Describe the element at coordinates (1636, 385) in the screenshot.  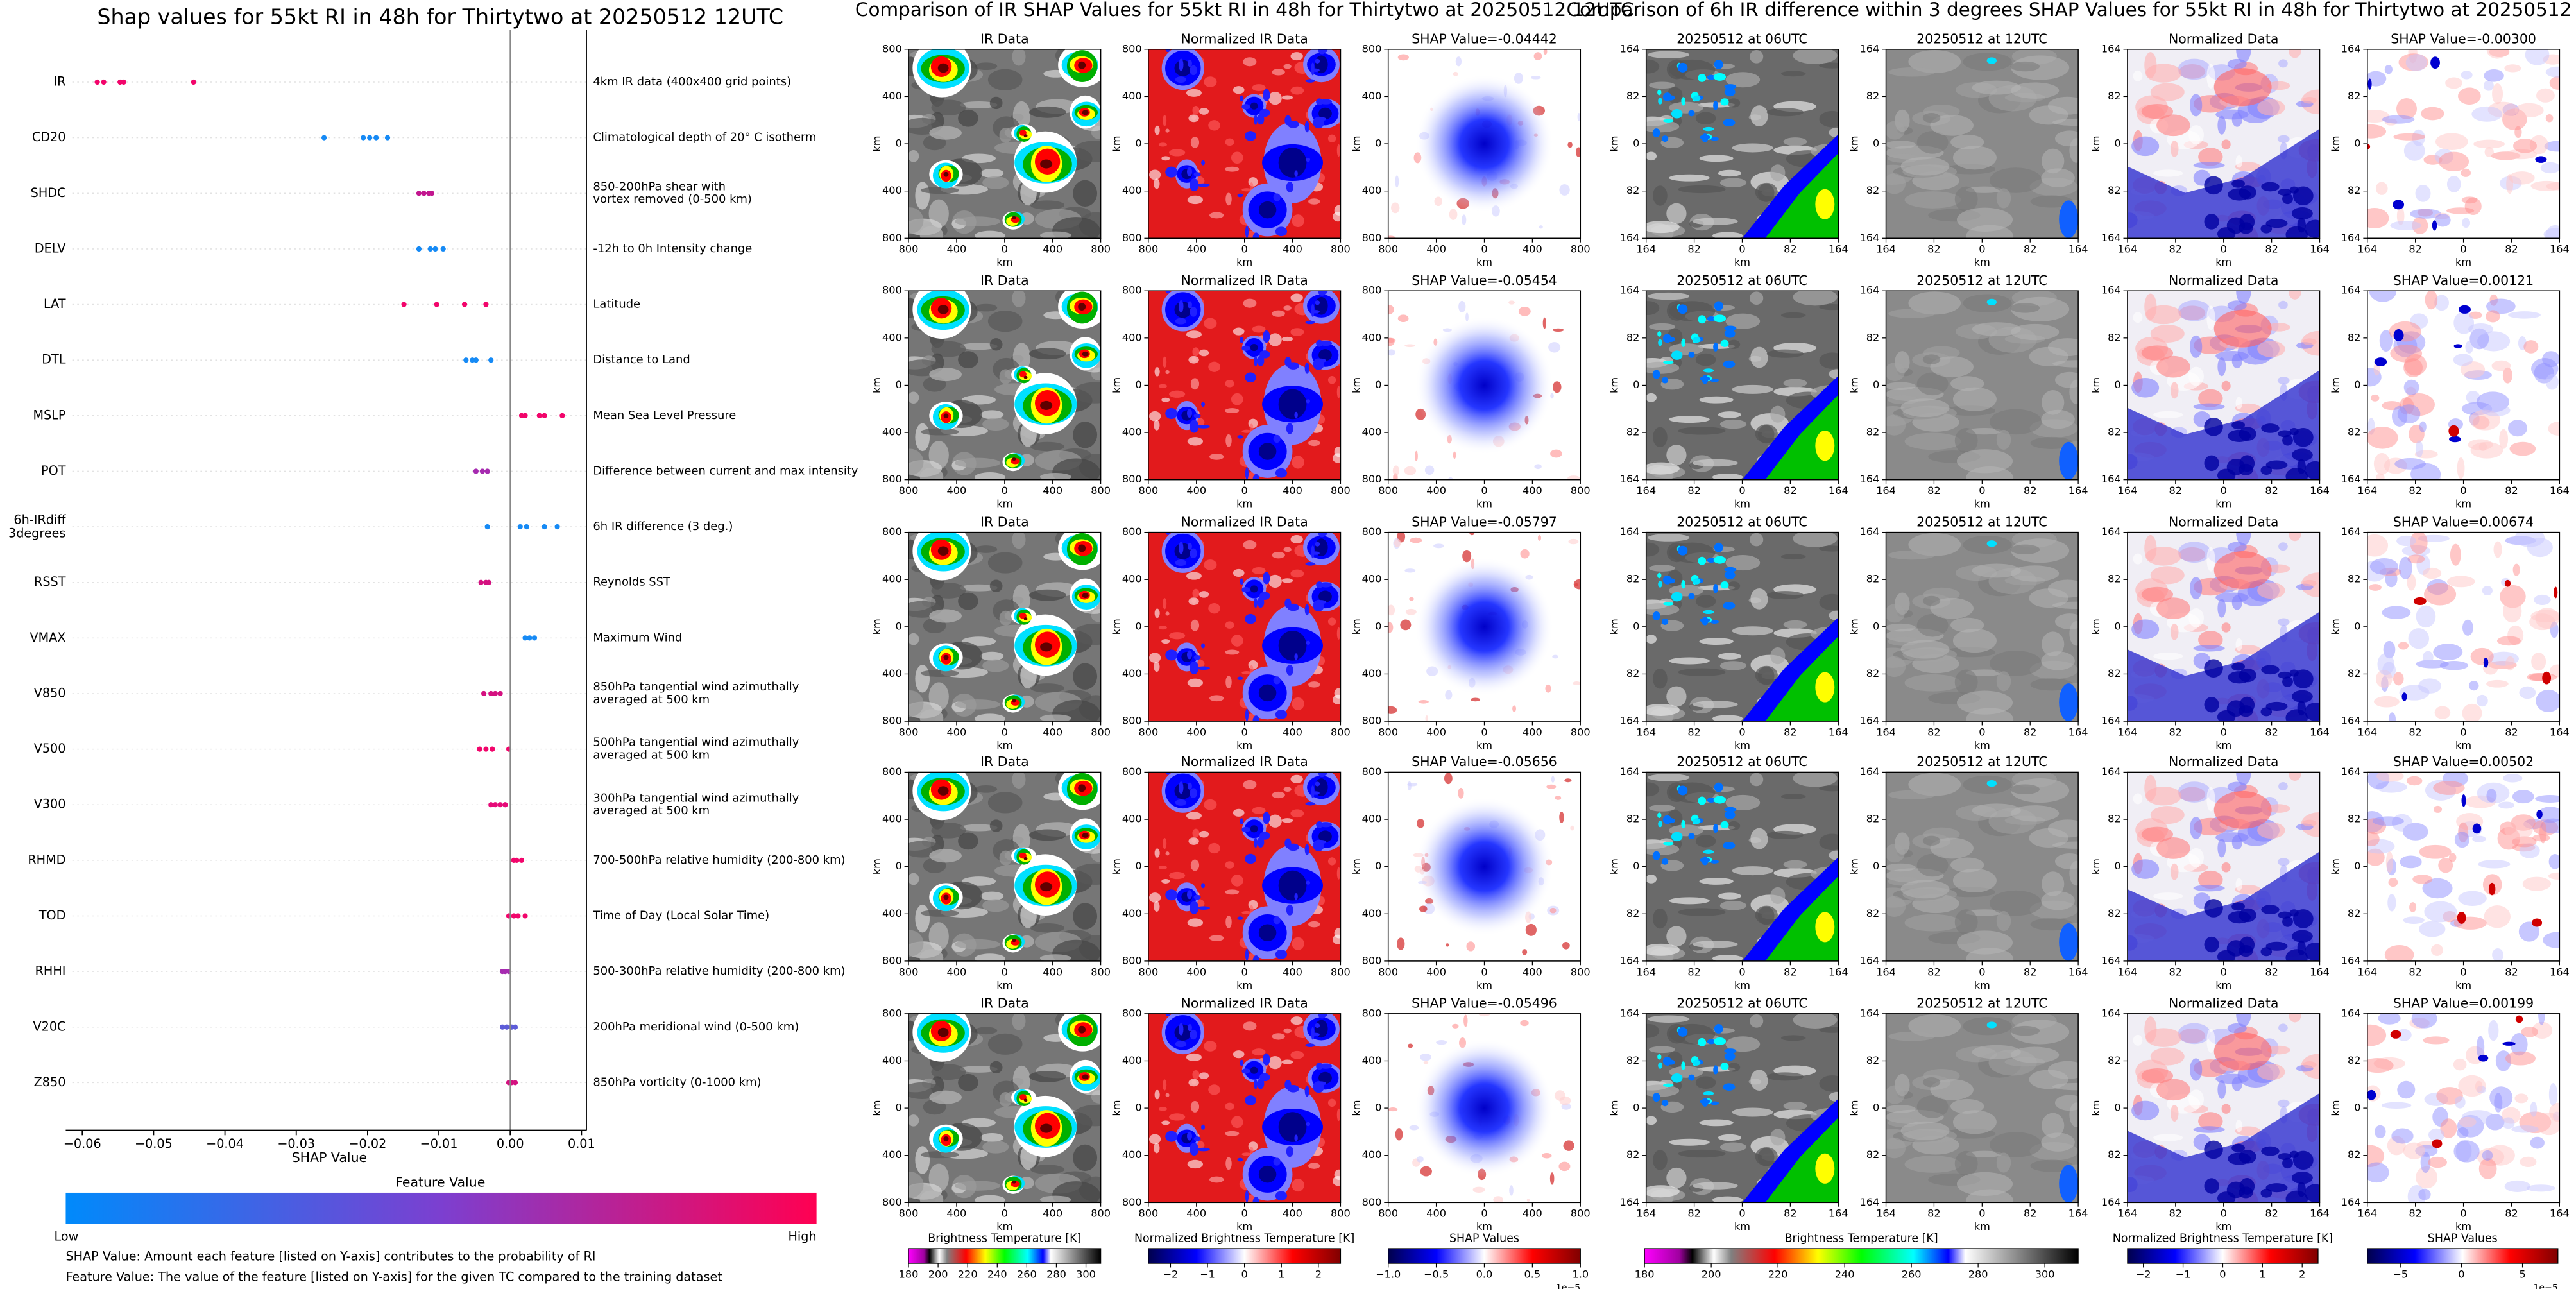
I see `y-tick-label: 0` at that location.